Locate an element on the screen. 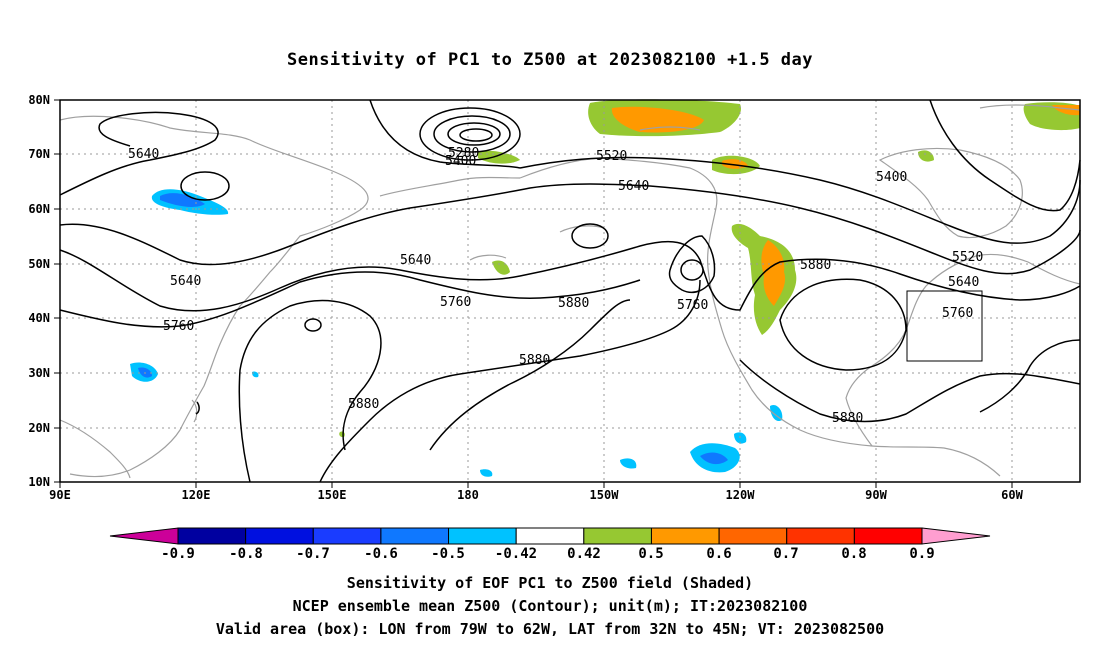 The height and width of the screenshot is (650, 1100). lat-label: 50N is located at coordinates (39, 264).